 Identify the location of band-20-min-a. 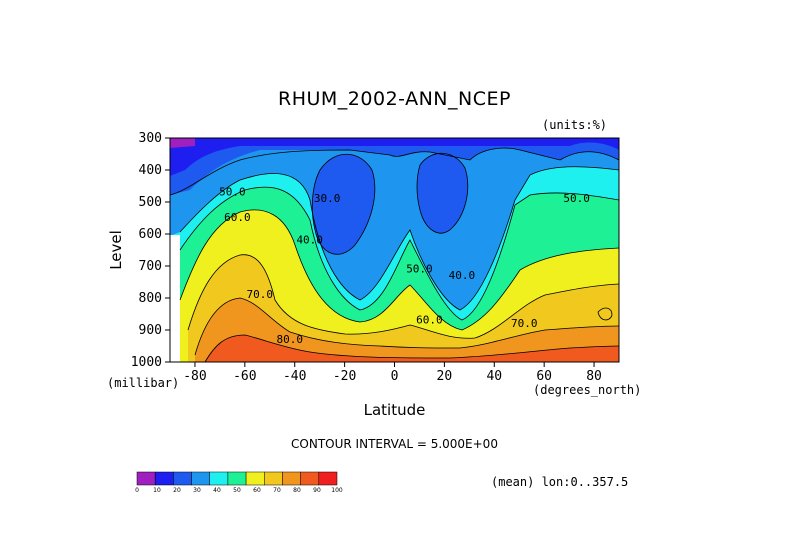
(343, 204).